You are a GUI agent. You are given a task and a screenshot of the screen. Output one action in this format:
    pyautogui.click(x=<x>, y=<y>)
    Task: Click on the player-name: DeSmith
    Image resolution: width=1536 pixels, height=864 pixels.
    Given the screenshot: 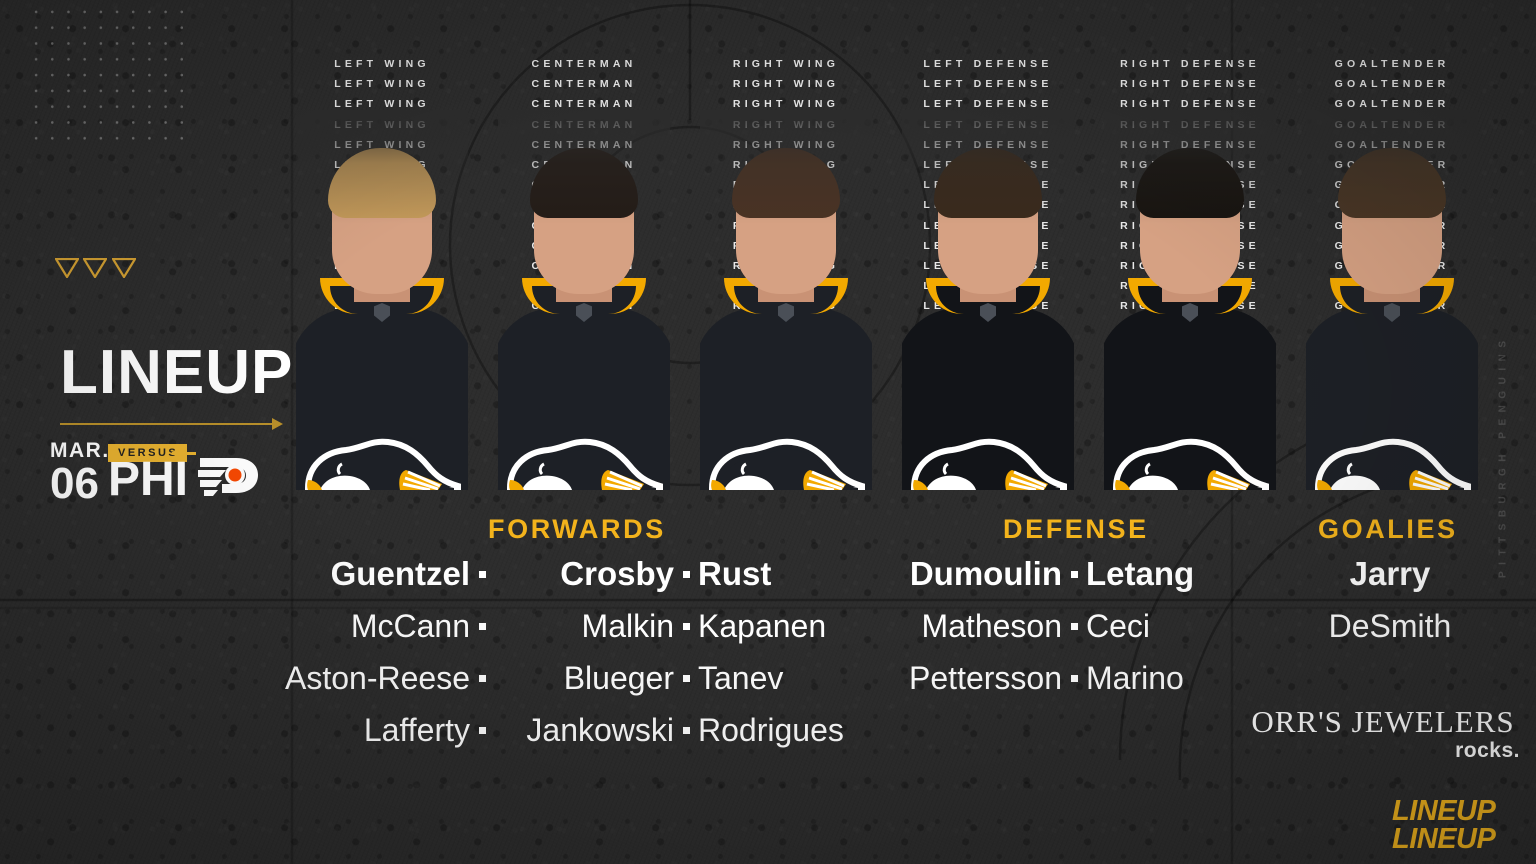 What is the action you would take?
    pyautogui.click(x=1390, y=626)
    